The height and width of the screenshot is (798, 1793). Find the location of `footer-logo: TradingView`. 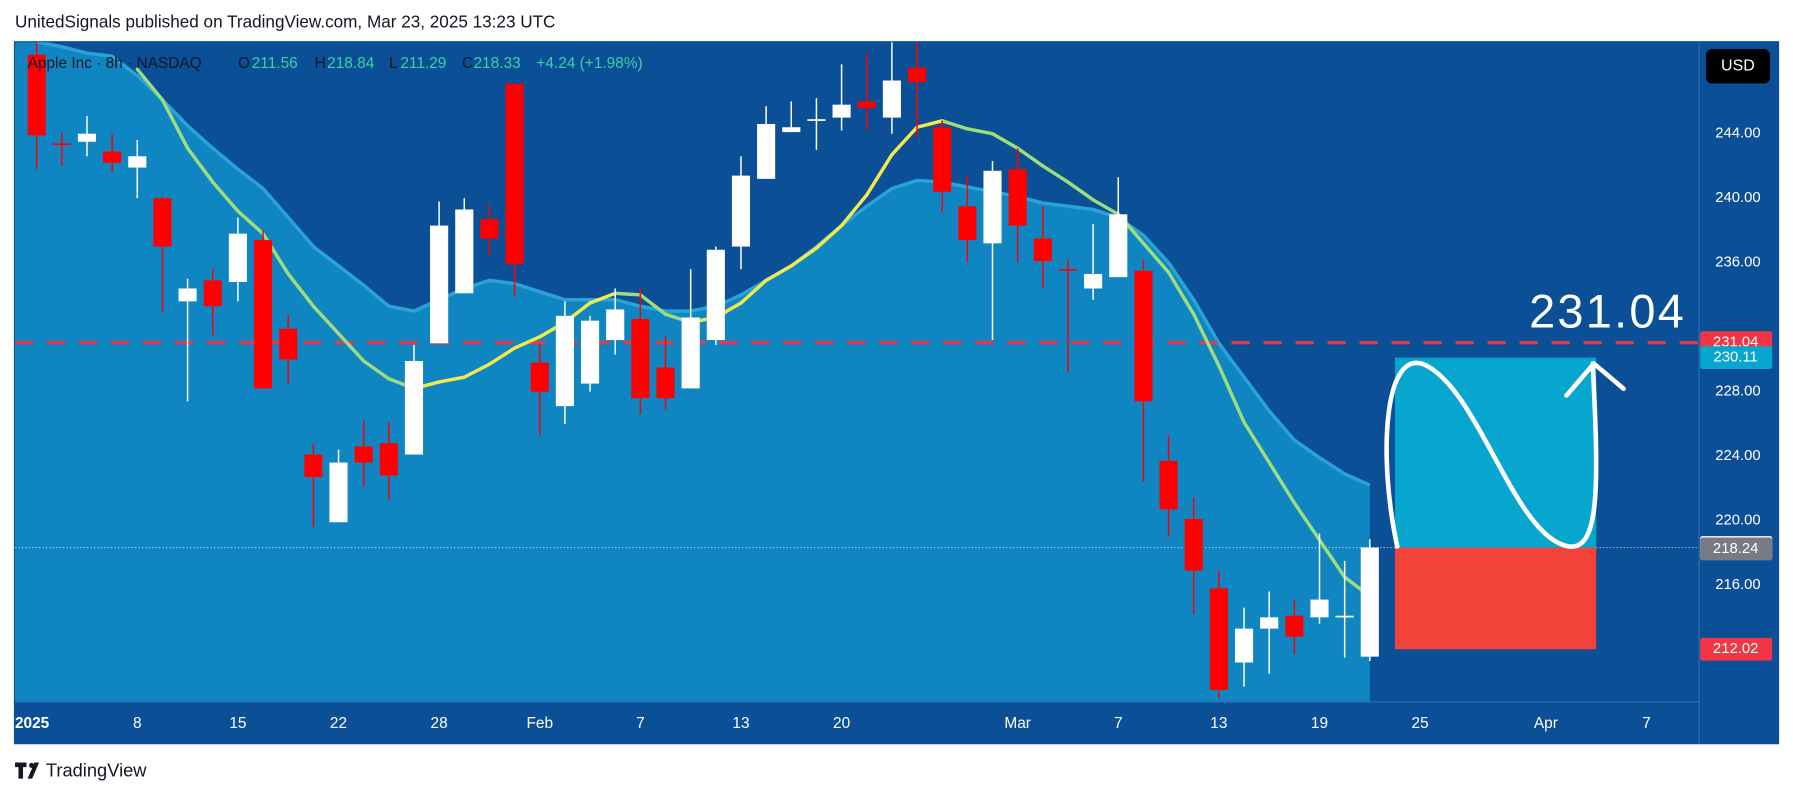

footer-logo: TradingView is located at coordinates (81, 770).